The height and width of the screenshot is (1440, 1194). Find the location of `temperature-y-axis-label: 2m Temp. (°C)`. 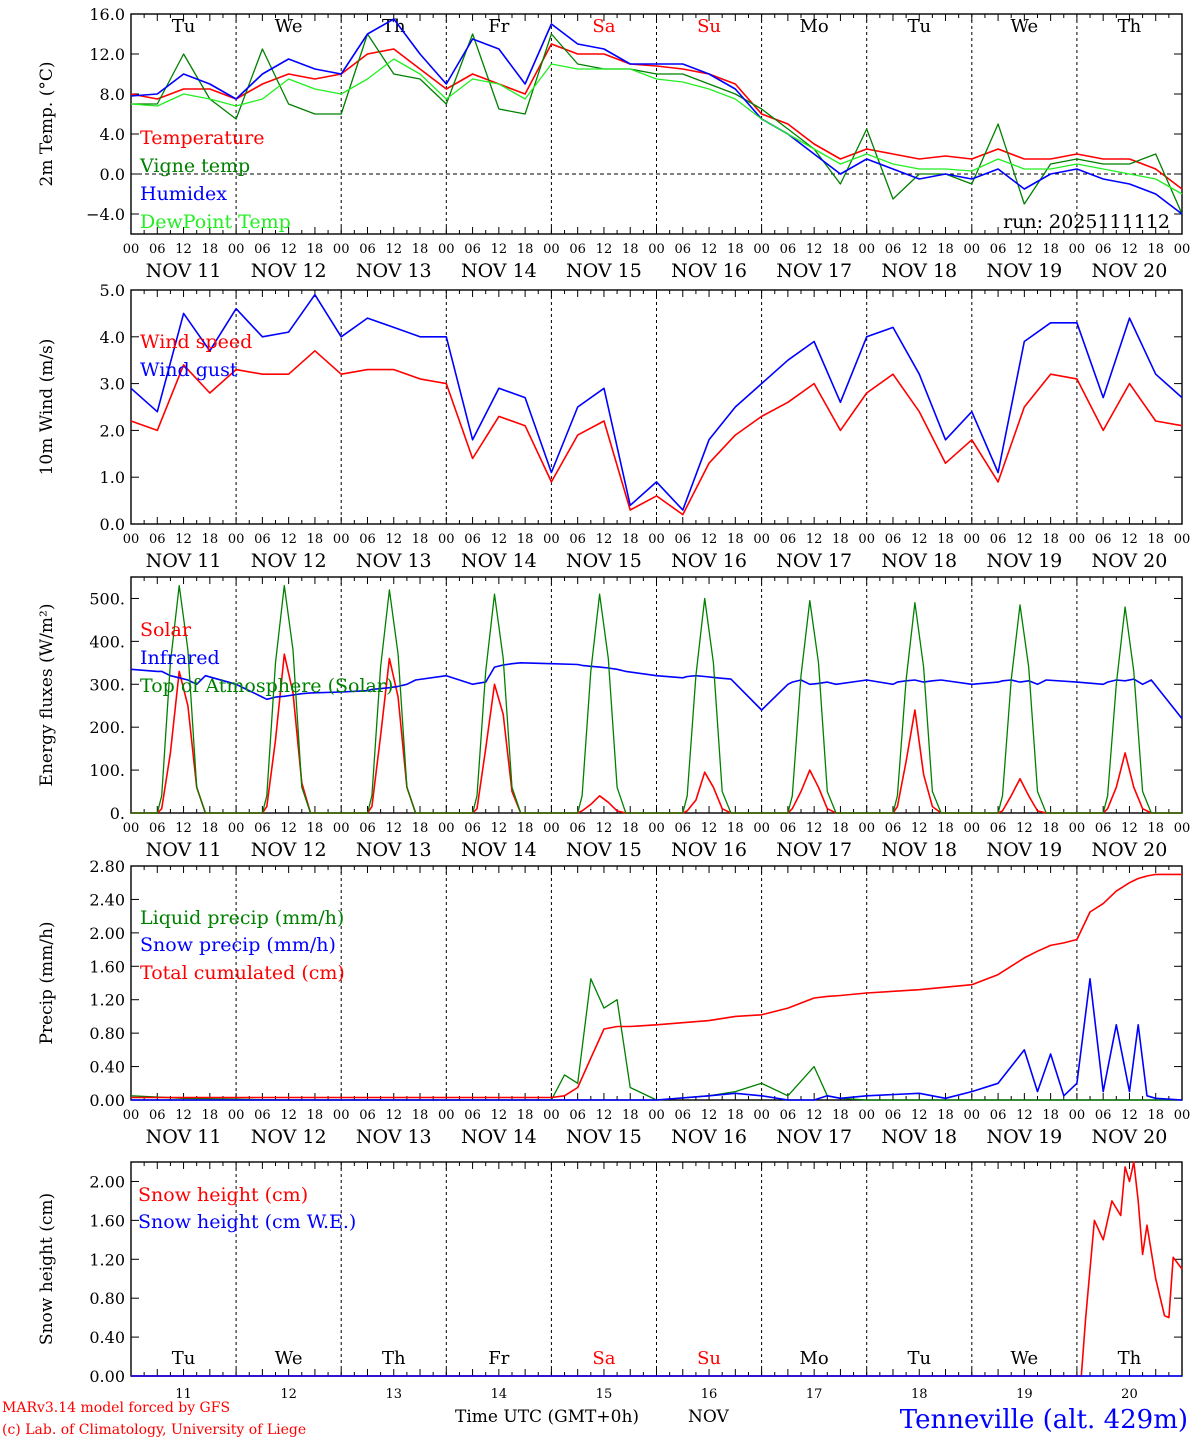

temperature-y-axis-label: 2m Temp. (°C) is located at coordinates (47, 123).